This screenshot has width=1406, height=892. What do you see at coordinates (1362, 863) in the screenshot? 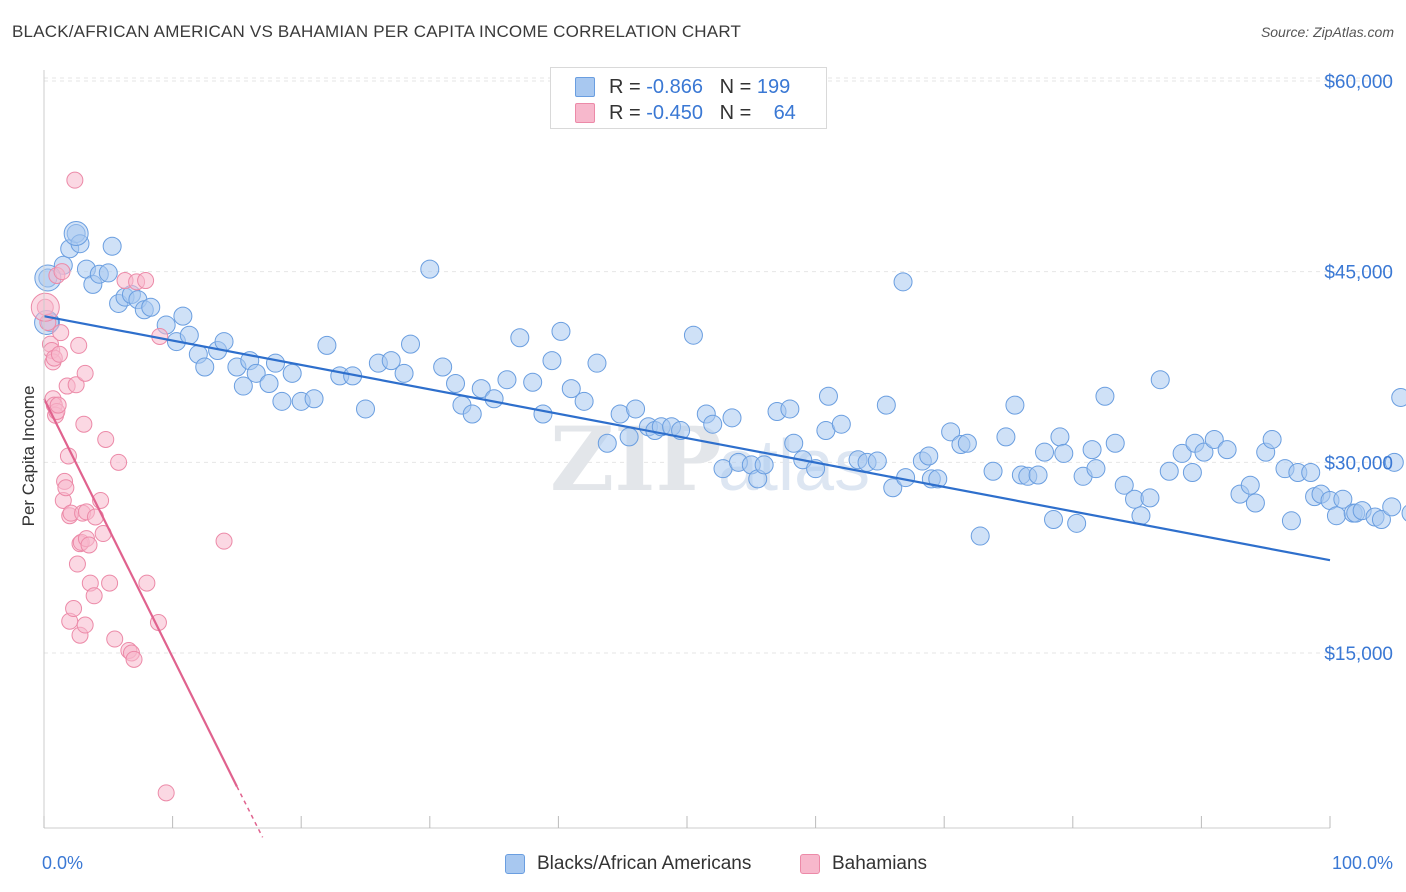
I see `x-tick-label-max: 100.0%` at bounding box center [1362, 863].